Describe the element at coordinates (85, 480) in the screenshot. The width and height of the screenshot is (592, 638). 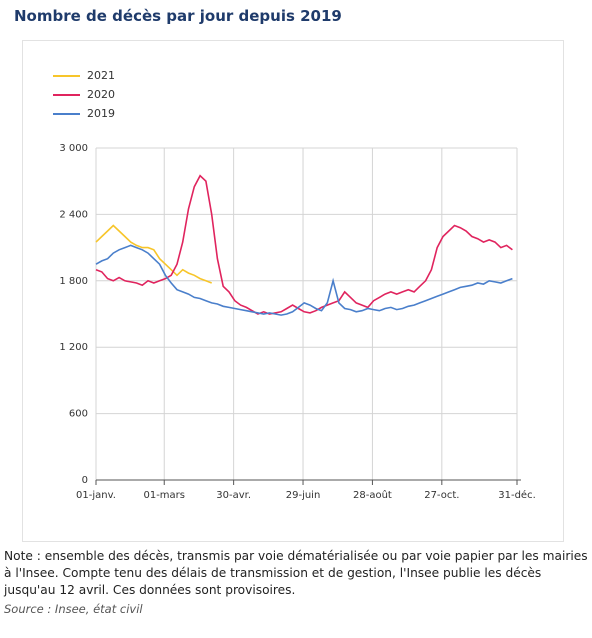
I see `y-tick-label: 0` at that location.